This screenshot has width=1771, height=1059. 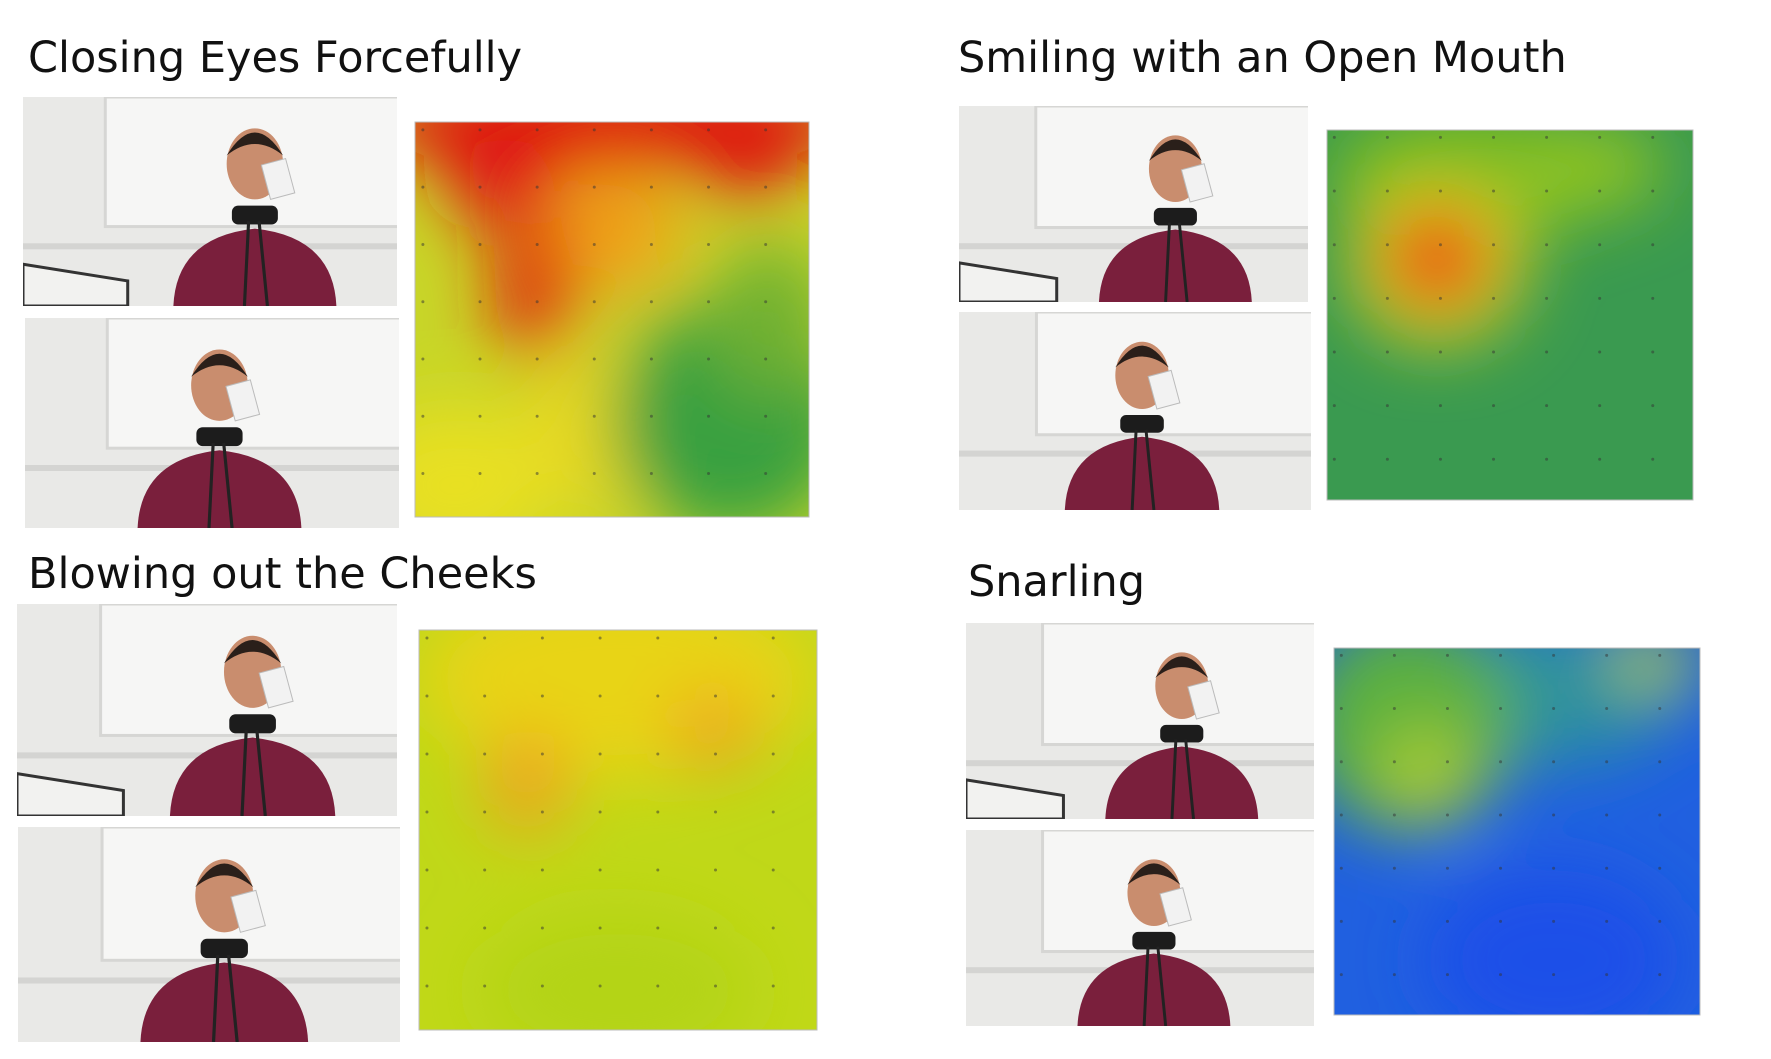 What do you see at coordinates (252, 384) in the screenshot?
I see `whiteboard` at bounding box center [252, 384].